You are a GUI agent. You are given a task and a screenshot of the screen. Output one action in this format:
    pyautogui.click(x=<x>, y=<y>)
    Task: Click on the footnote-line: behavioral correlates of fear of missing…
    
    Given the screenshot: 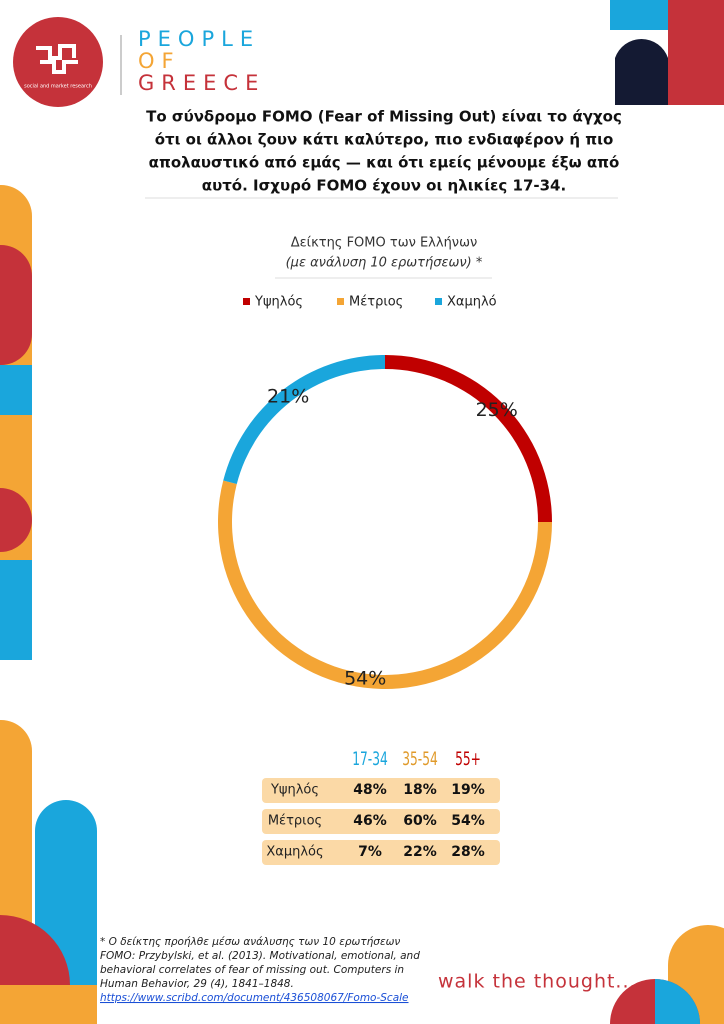 What is the action you would take?
    pyautogui.click(x=252, y=970)
    